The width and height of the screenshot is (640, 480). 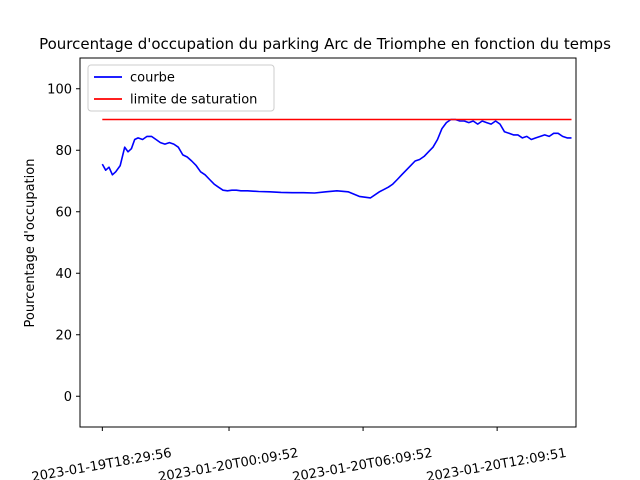 What do you see at coordinates (336, 158) in the screenshot?
I see `series-line-courbe` at bounding box center [336, 158].